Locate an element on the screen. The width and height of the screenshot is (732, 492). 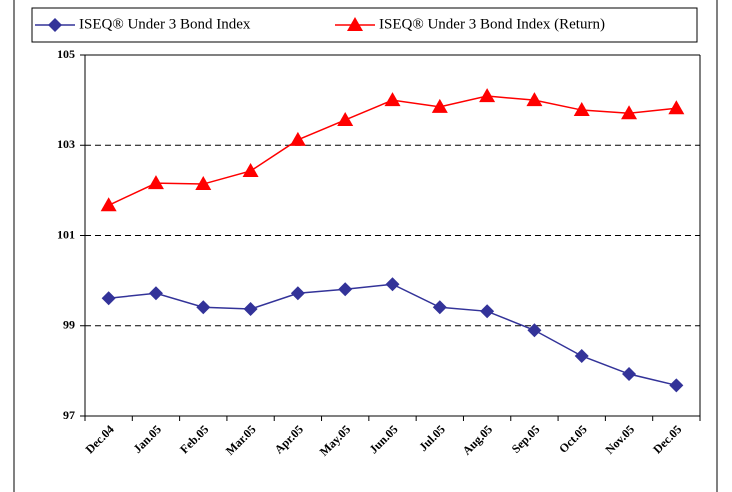
x-tick-label: Apr.05 is located at coordinates (289, 439).